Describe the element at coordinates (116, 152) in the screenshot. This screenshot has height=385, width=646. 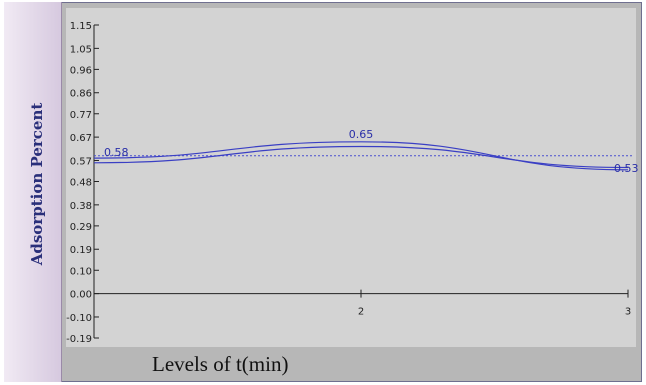
I see `data-label: 0.58` at that location.